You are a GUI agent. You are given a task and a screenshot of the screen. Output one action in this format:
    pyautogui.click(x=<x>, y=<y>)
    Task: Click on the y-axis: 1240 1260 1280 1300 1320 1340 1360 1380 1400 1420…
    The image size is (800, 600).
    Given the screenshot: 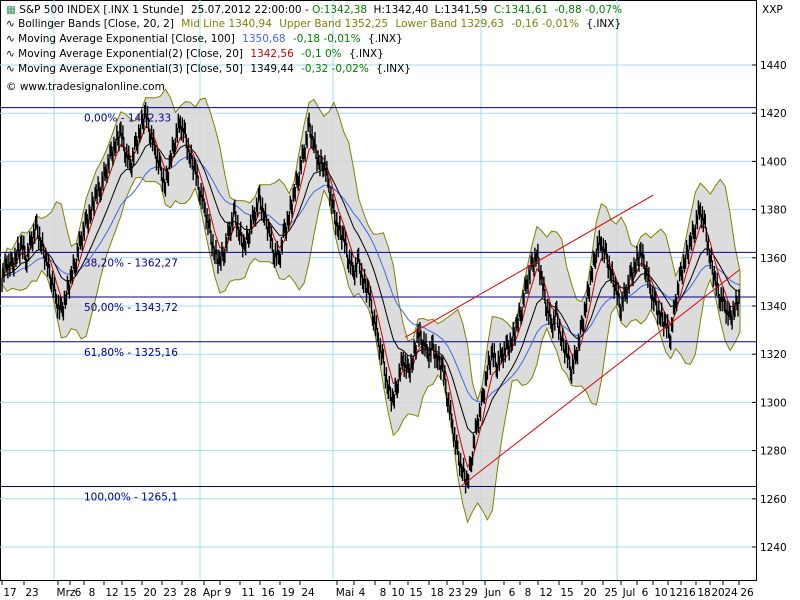 What is the action you would take?
    pyautogui.click(x=769, y=307)
    